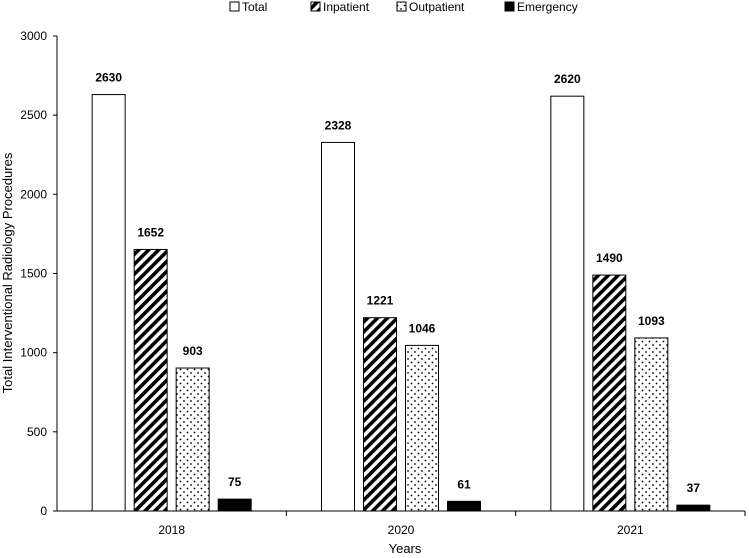 This screenshot has width=749, height=558. Describe the element at coordinates (234, 505) in the screenshot. I see `bar-emergency-2018` at that location.